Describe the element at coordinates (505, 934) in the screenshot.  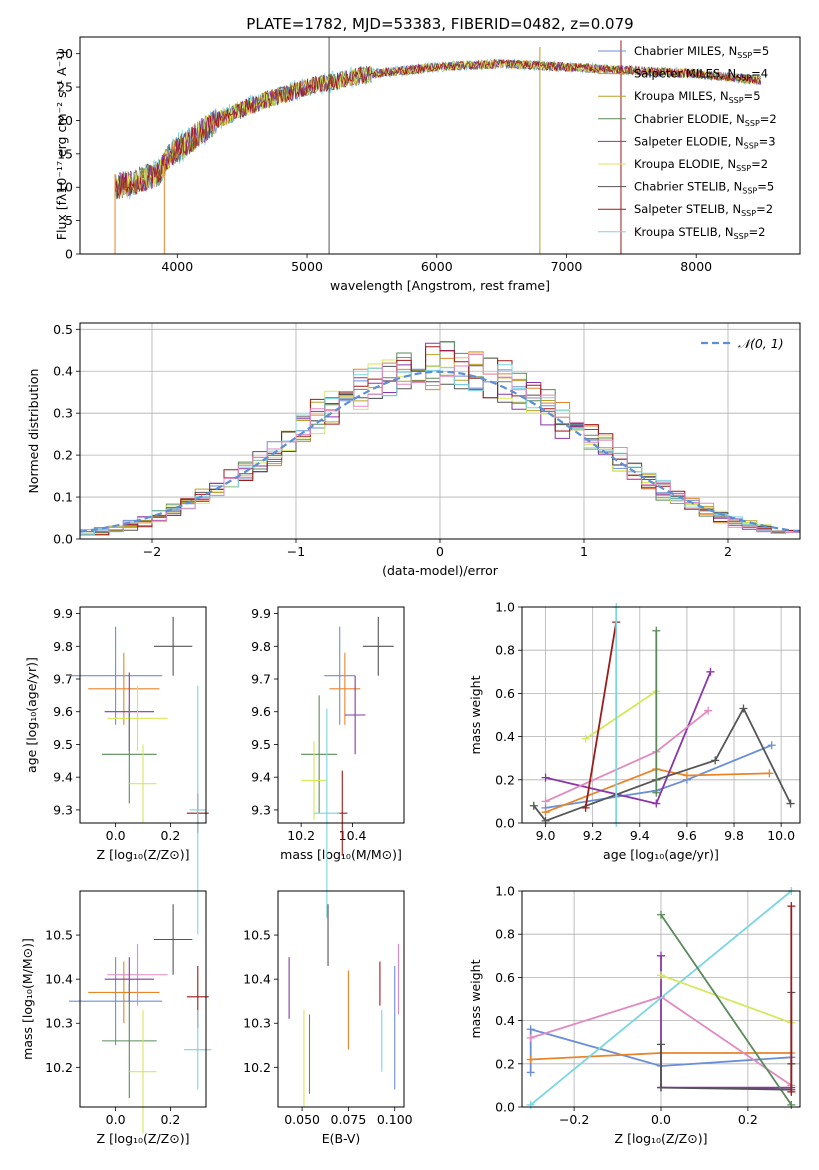
I see `y-tick-label: 0.8` at that location.